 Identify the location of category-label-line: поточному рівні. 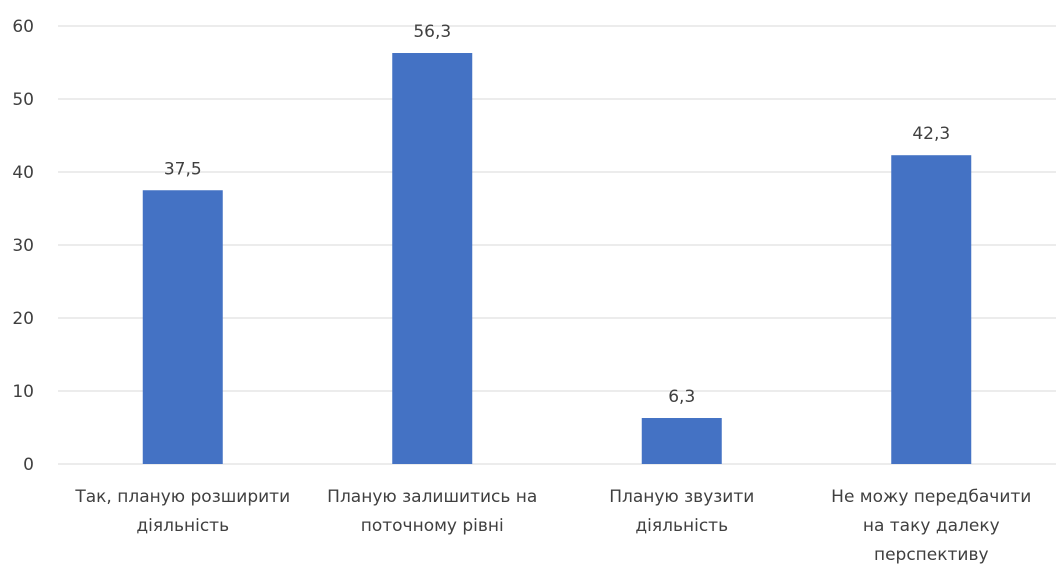
(432, 526).